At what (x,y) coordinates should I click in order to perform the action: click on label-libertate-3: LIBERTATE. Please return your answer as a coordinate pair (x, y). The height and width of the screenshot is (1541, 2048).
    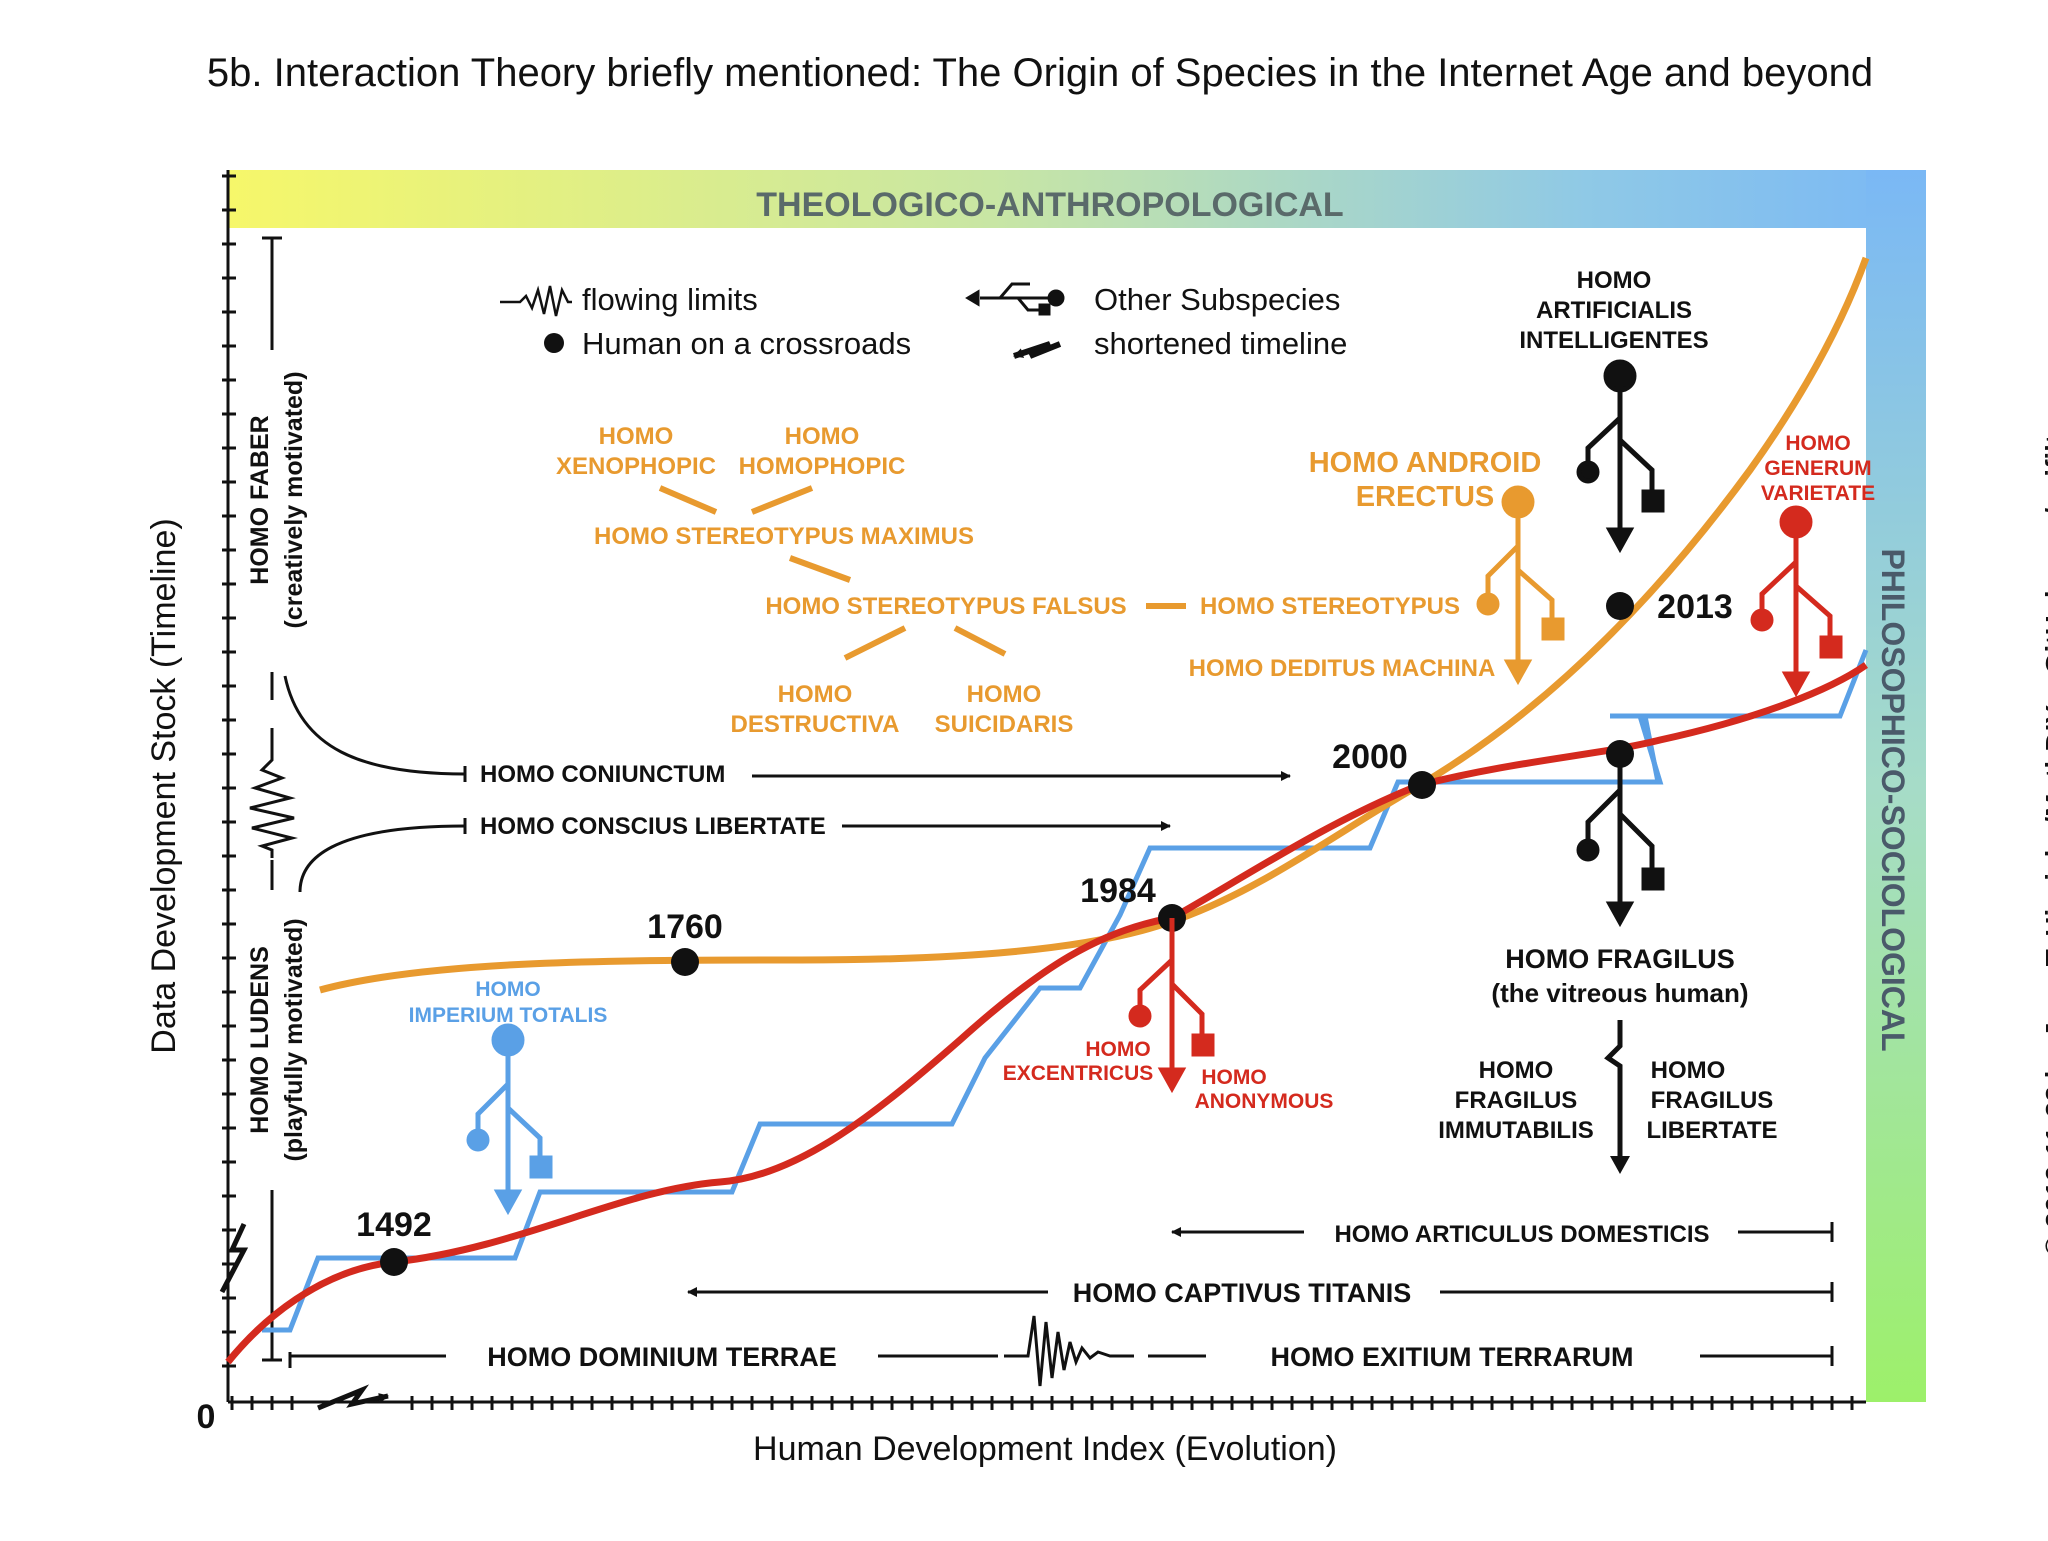
    Looking at the image, I should click on (1711, 1130).